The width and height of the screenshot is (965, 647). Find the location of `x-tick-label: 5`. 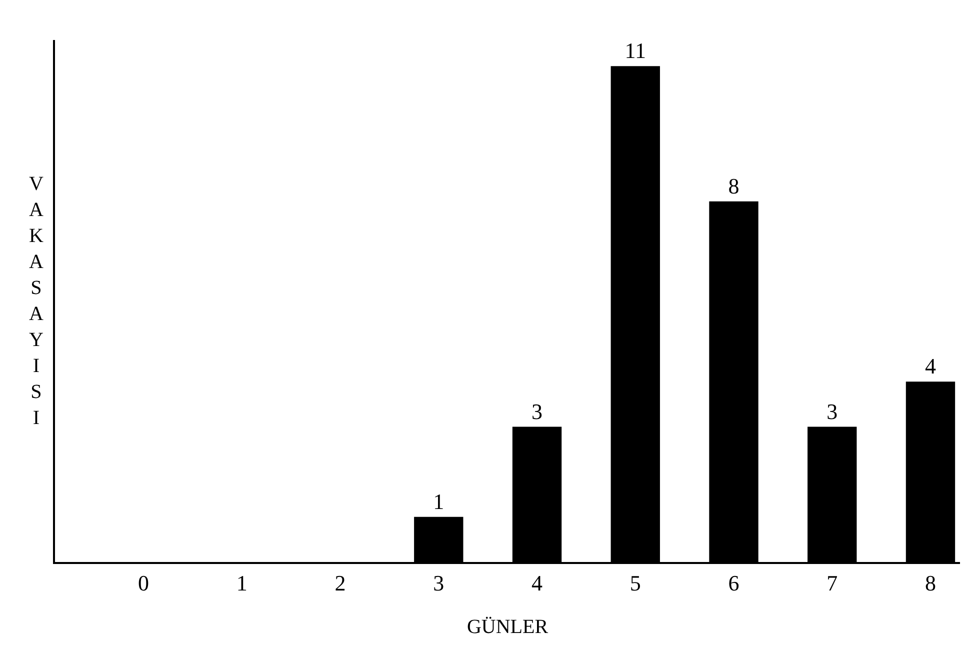

x-tick-label: 5 is located at coordinates (635, 583).